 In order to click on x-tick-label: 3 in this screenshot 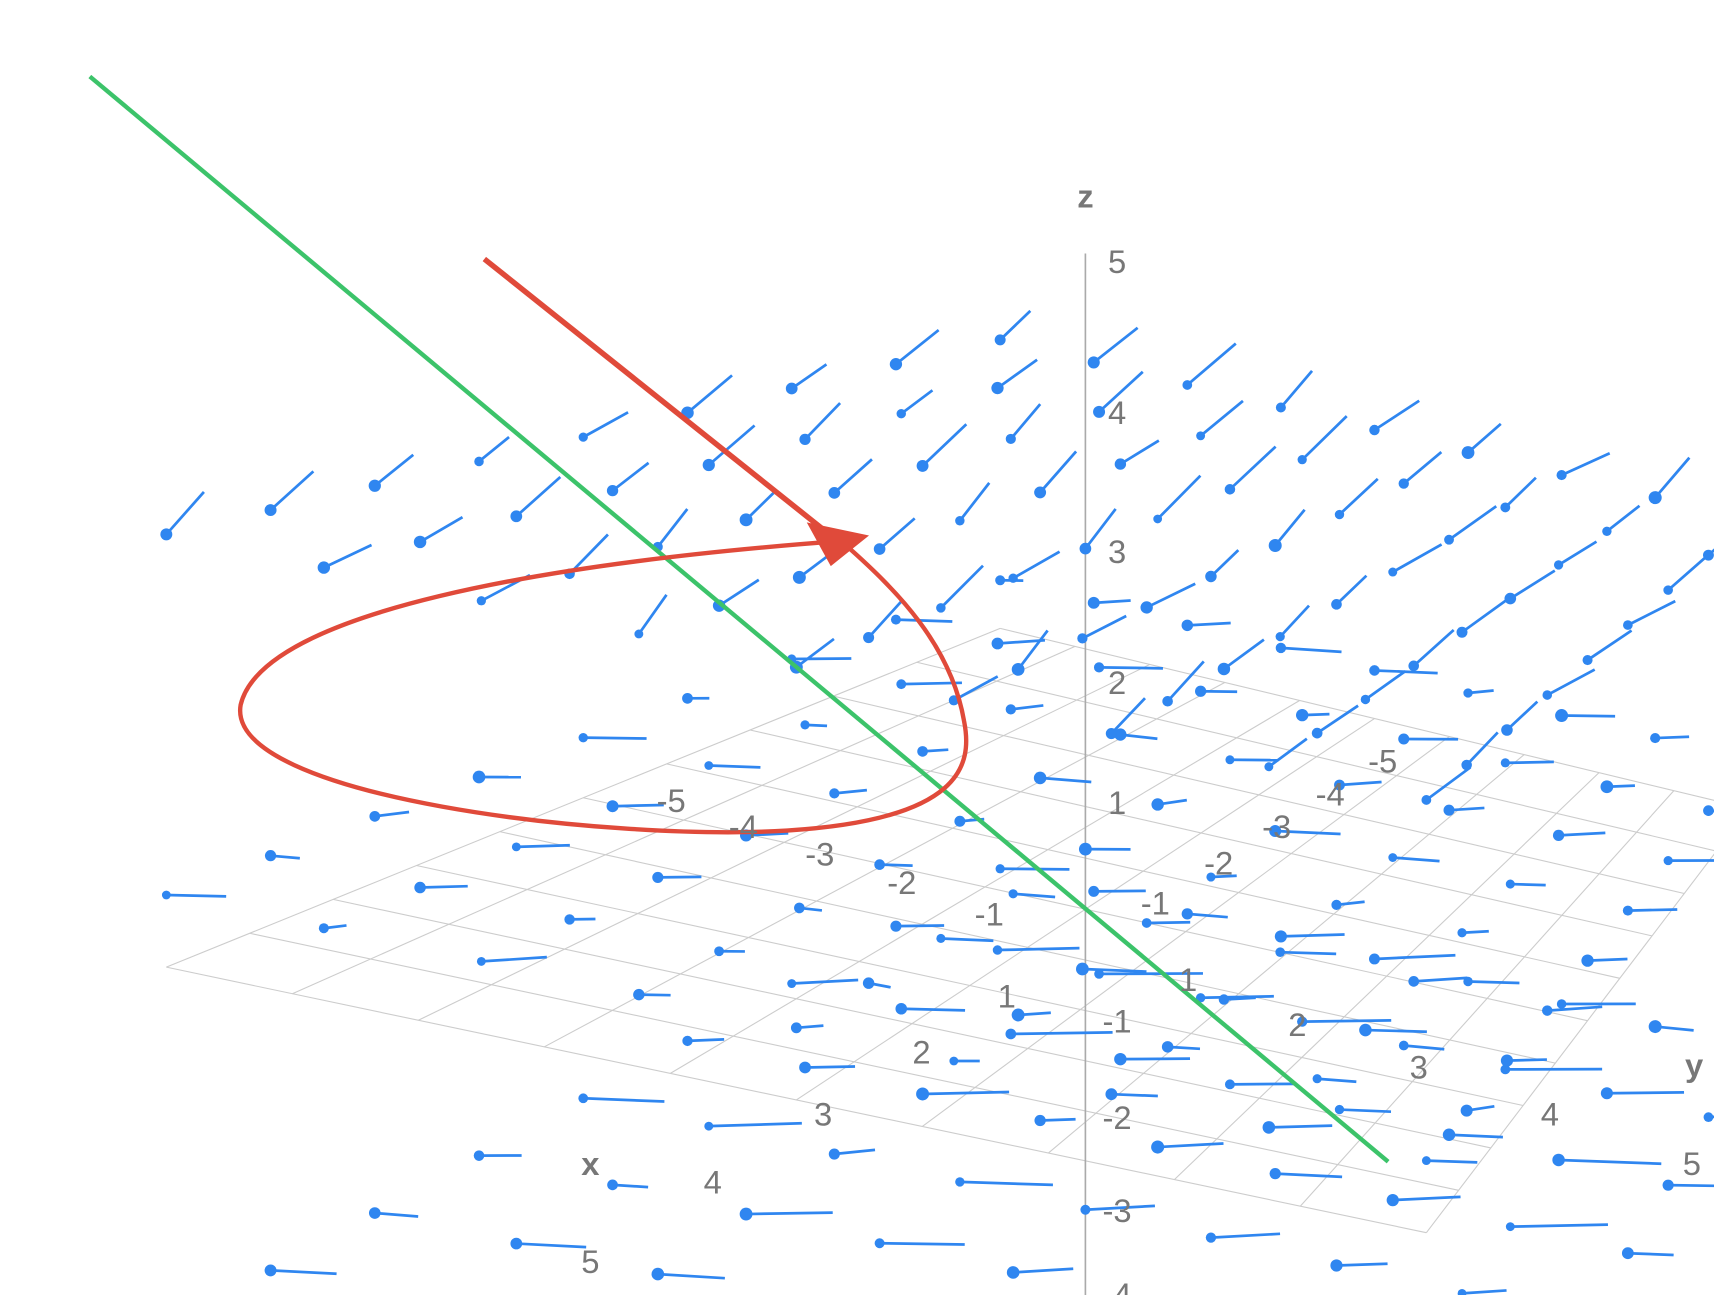, I will do `click(823, 1114)`.